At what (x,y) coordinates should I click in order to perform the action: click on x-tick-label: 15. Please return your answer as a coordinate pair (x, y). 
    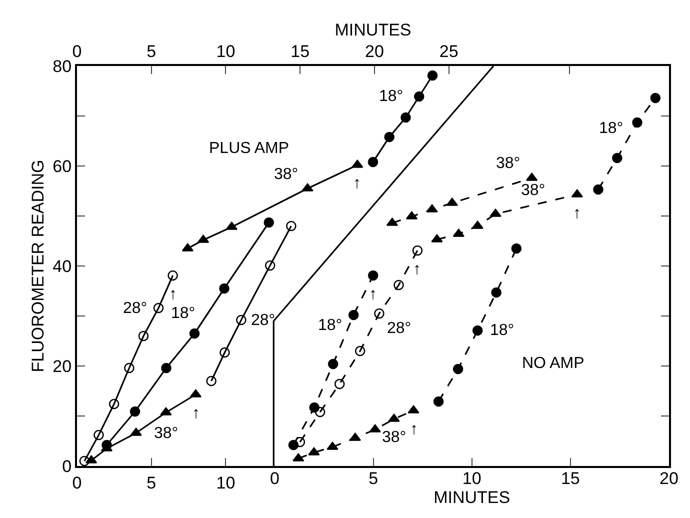
    Looking at the image, I should click on (570, 478).